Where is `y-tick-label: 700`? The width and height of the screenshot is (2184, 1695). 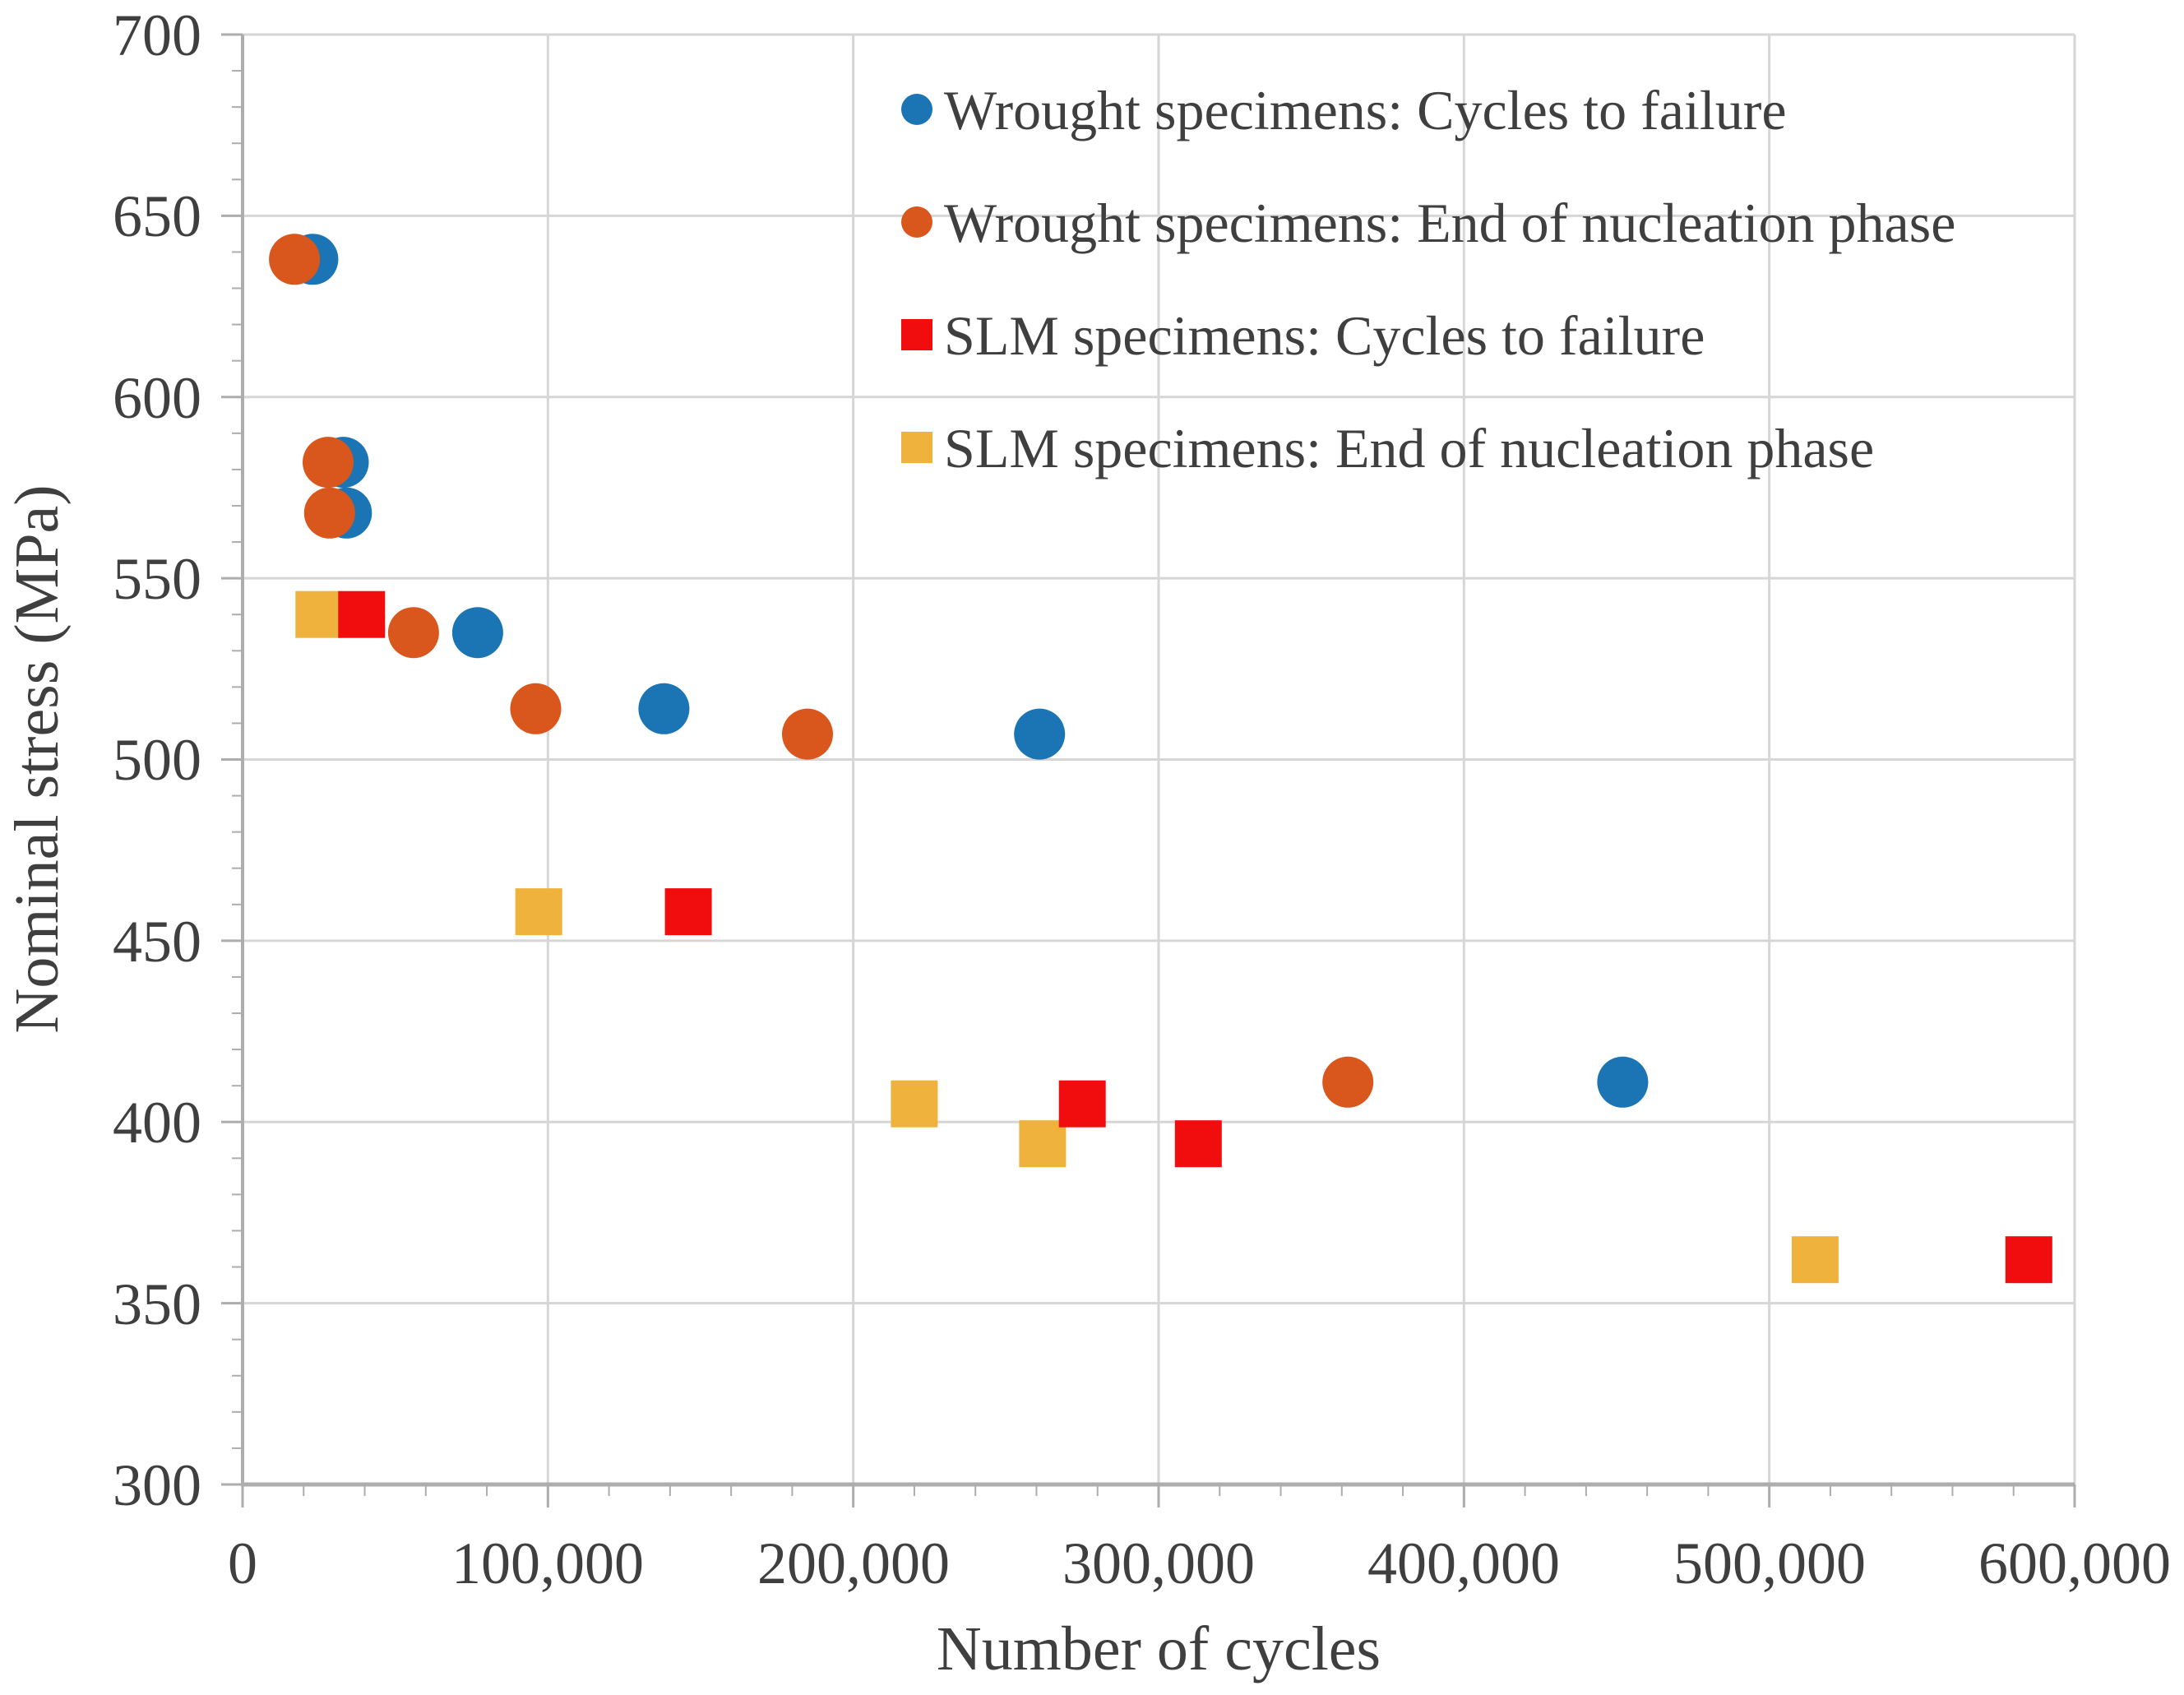 y-tick-label: 700 is located at coordinates (157, 35).